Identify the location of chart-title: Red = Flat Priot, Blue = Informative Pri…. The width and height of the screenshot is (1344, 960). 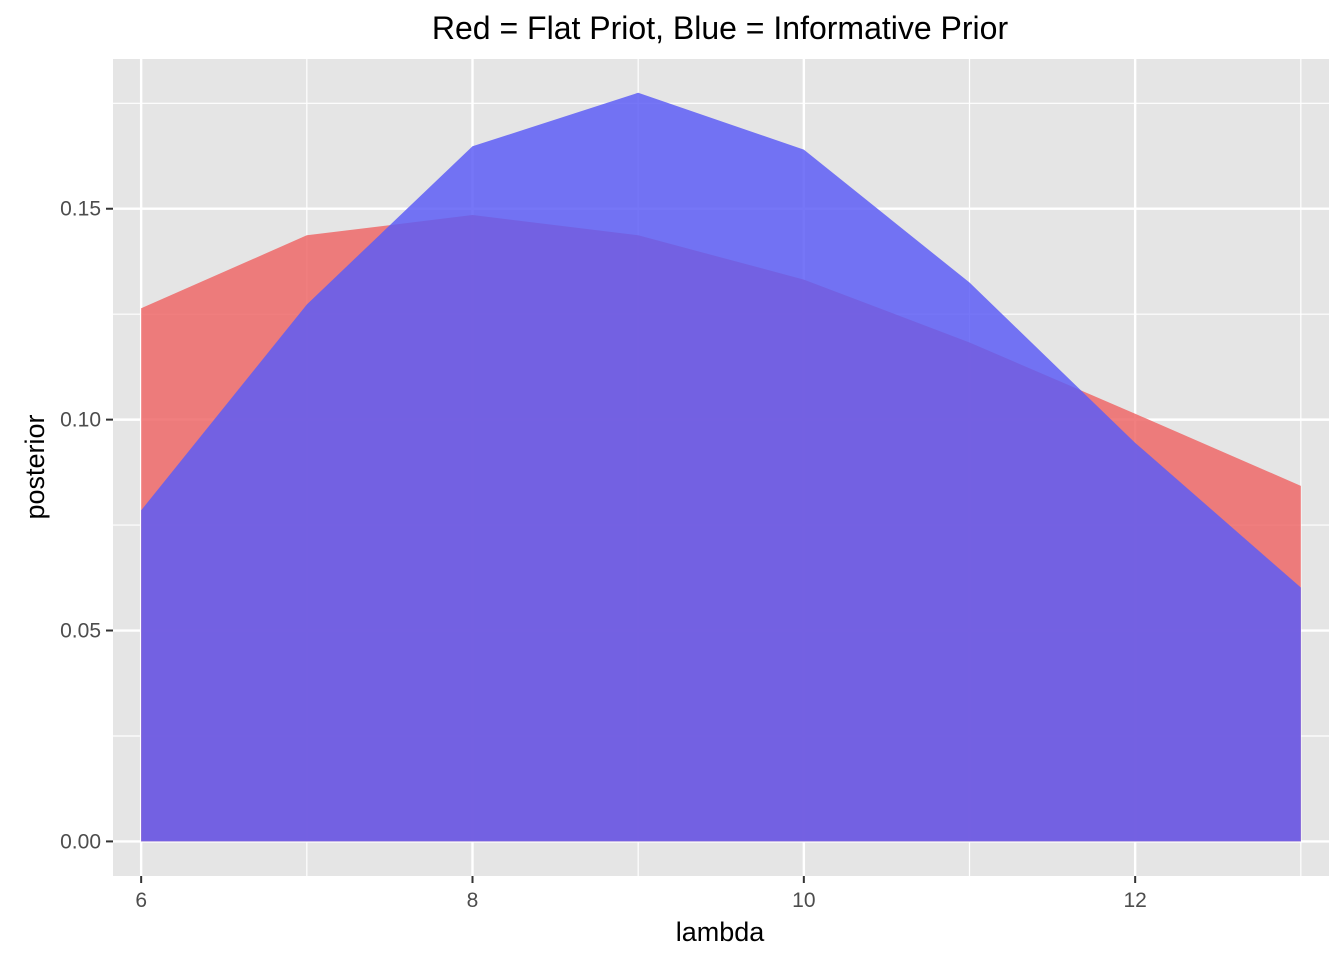
(720, 28).